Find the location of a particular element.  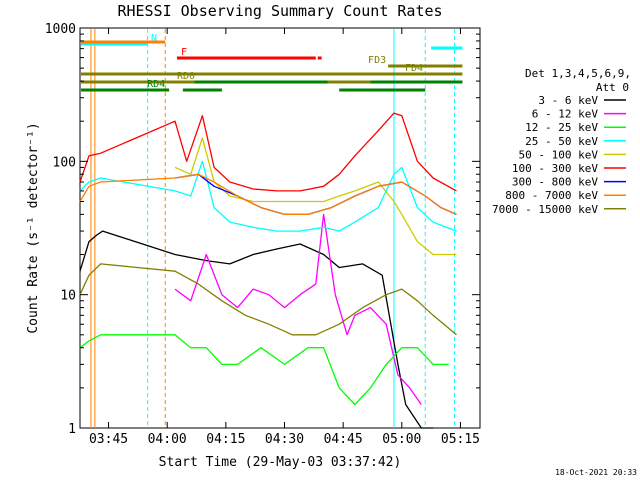

y-tick-label: 1 is located at coordinates (72, 429).